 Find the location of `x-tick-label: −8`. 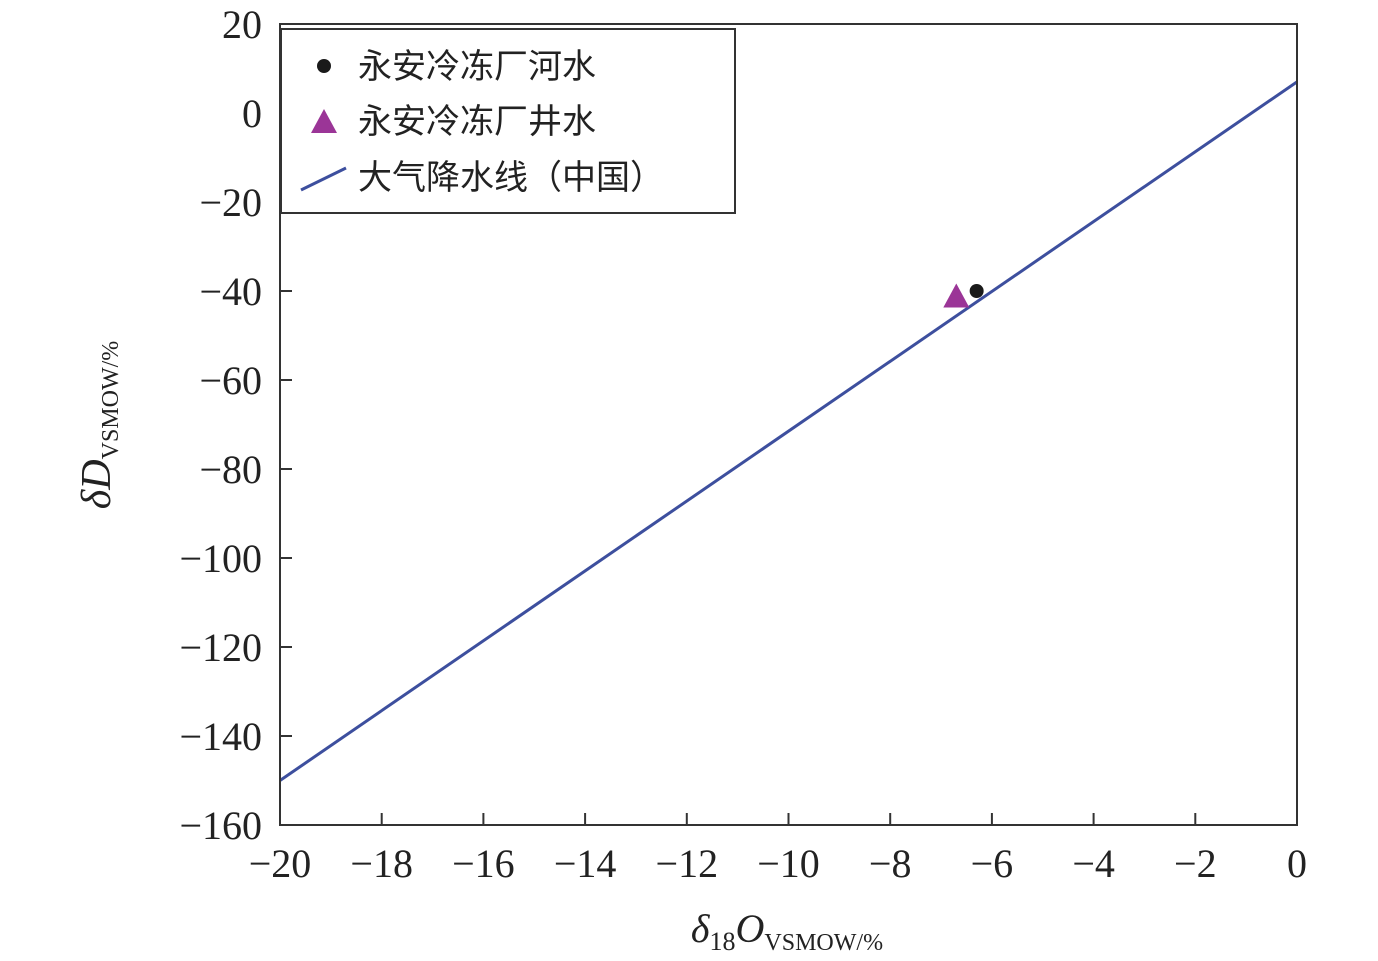

x-tick-label: −8 is located at coordinates (890, 863).